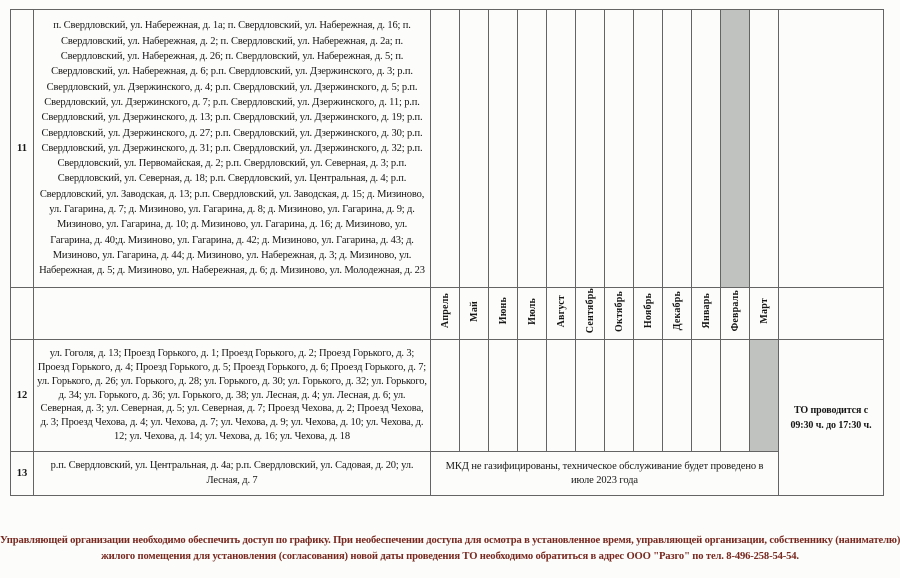 The width and height of the screenshot is (900, 578). Describe the element at coordinates (831, 417) in the screenshot. I see `service-hours-note: ТО проводится с 09:30 ч. до 17:30 ч.` at that location.